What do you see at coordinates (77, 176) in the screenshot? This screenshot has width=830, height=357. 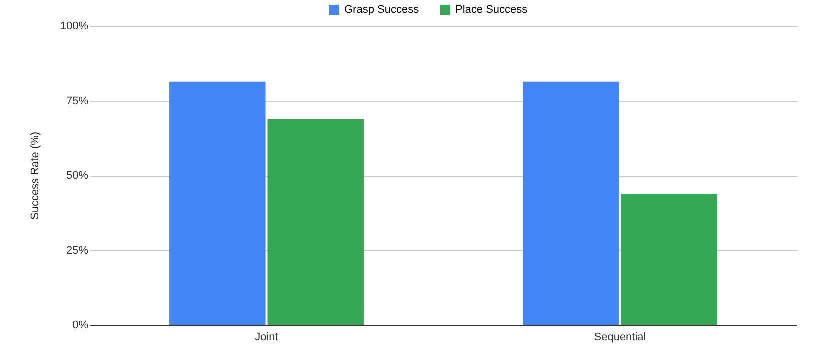 I see `y-tick-label: 50%` at bounding box center [77, 176].